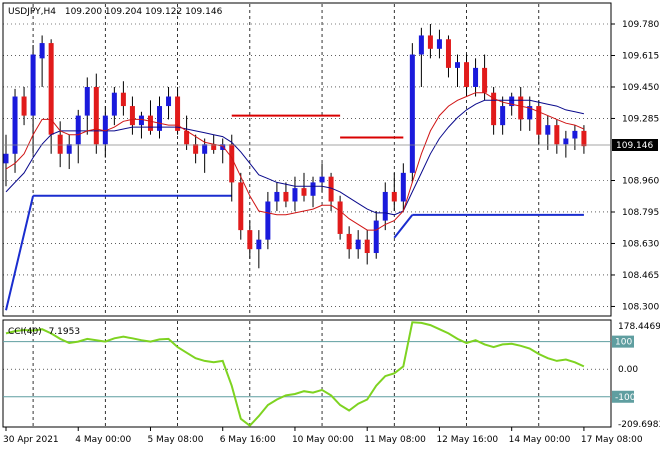 Image resolution: width=660 pixels, height=454 pixels. What do you see at coordinates (636, 376) in the screenshot?
I see `indicator-axis-labels: 178.4469 100 0.00 -100 -209.6983` at bounding box center [636, 376].